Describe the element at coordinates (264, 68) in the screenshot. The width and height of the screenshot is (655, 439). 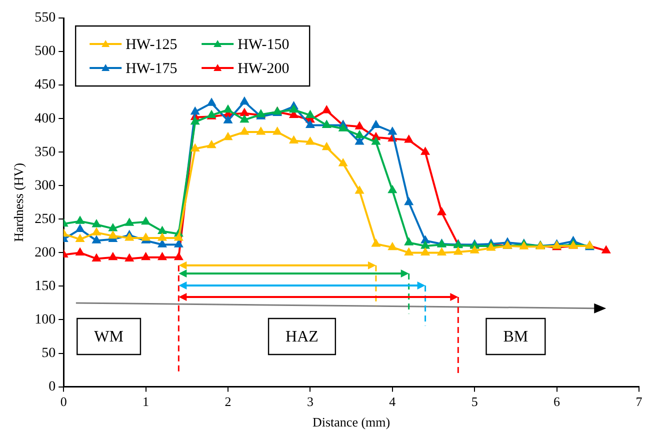
I see `legend-label: HW-200` at that location.